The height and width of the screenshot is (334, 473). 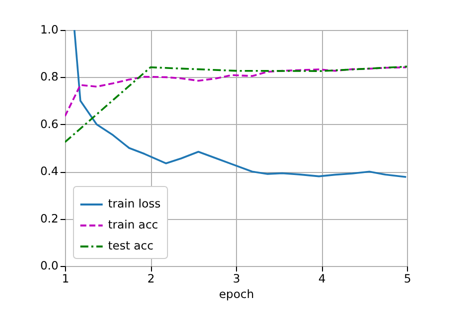 What do you see at coordinates (49, 171) in the screenshot?
I see `y-tick-label: 0.4` at bounding box center [49, 171].